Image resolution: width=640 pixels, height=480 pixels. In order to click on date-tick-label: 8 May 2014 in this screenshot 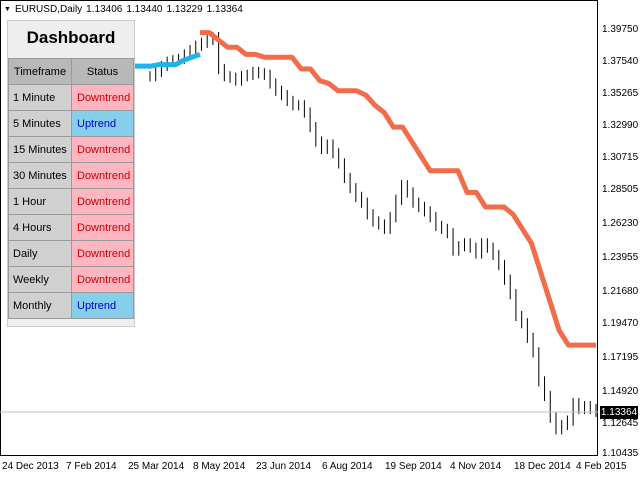, I will do `click(219, 466)`.